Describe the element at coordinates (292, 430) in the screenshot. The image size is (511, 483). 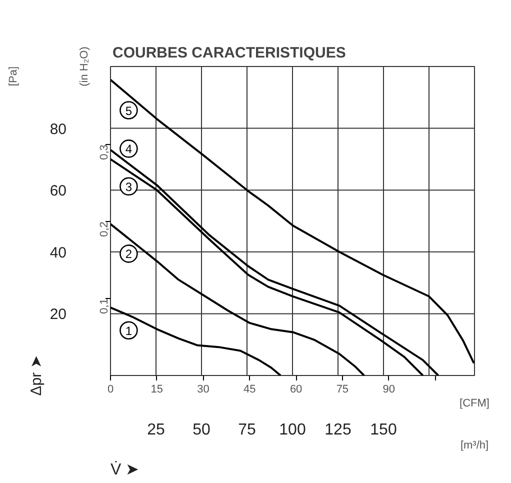
I see `x2-tick-label: 100` at that location.